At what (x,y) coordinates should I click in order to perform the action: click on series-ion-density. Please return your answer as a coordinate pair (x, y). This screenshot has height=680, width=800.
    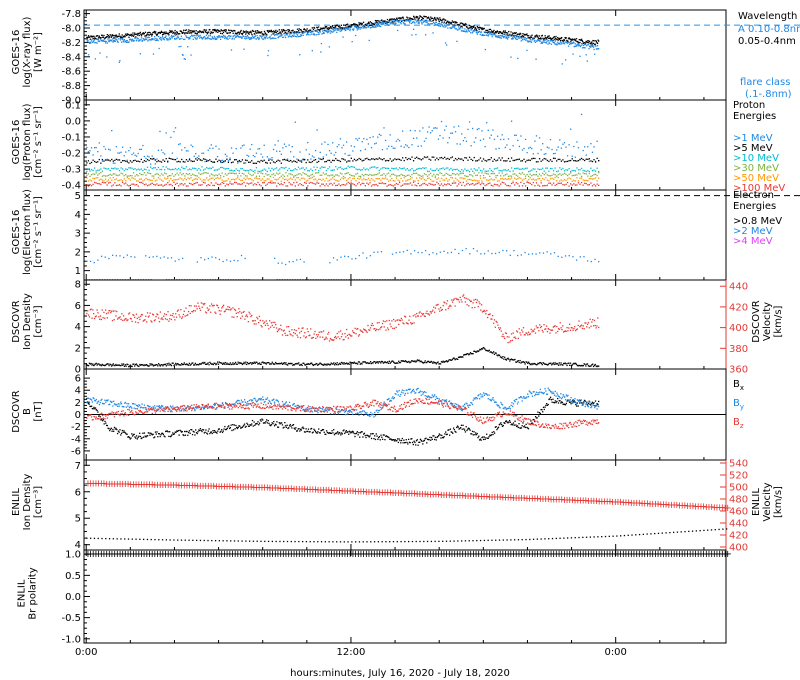
    Looking at the image, I should click on (343, 357).